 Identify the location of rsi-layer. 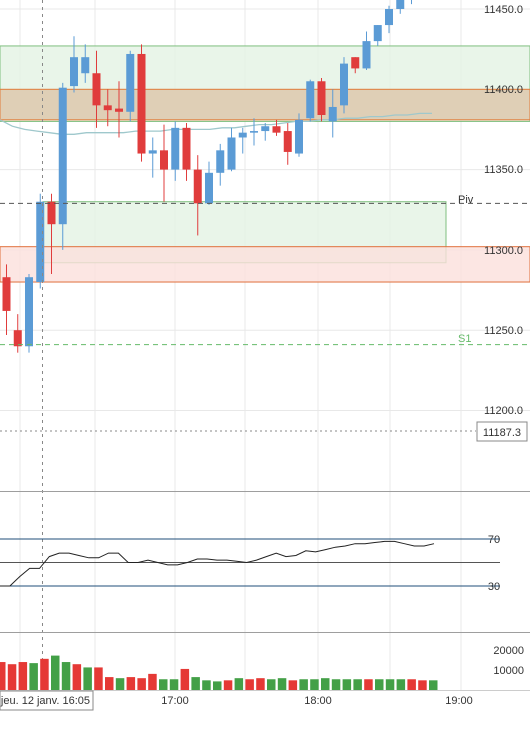
(250, 562).